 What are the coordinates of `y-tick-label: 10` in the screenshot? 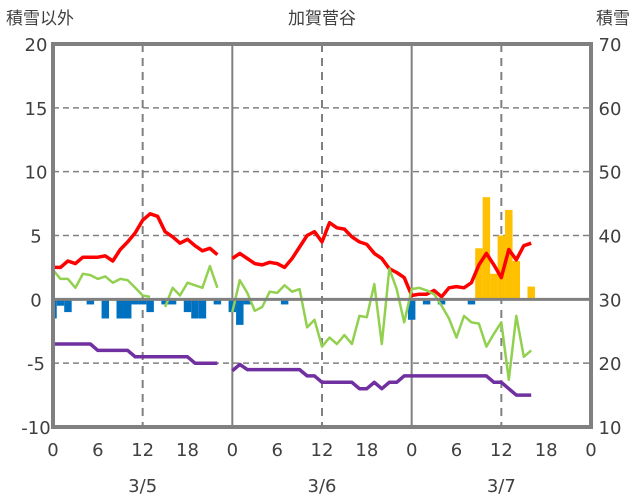 It's located at (36, 173).